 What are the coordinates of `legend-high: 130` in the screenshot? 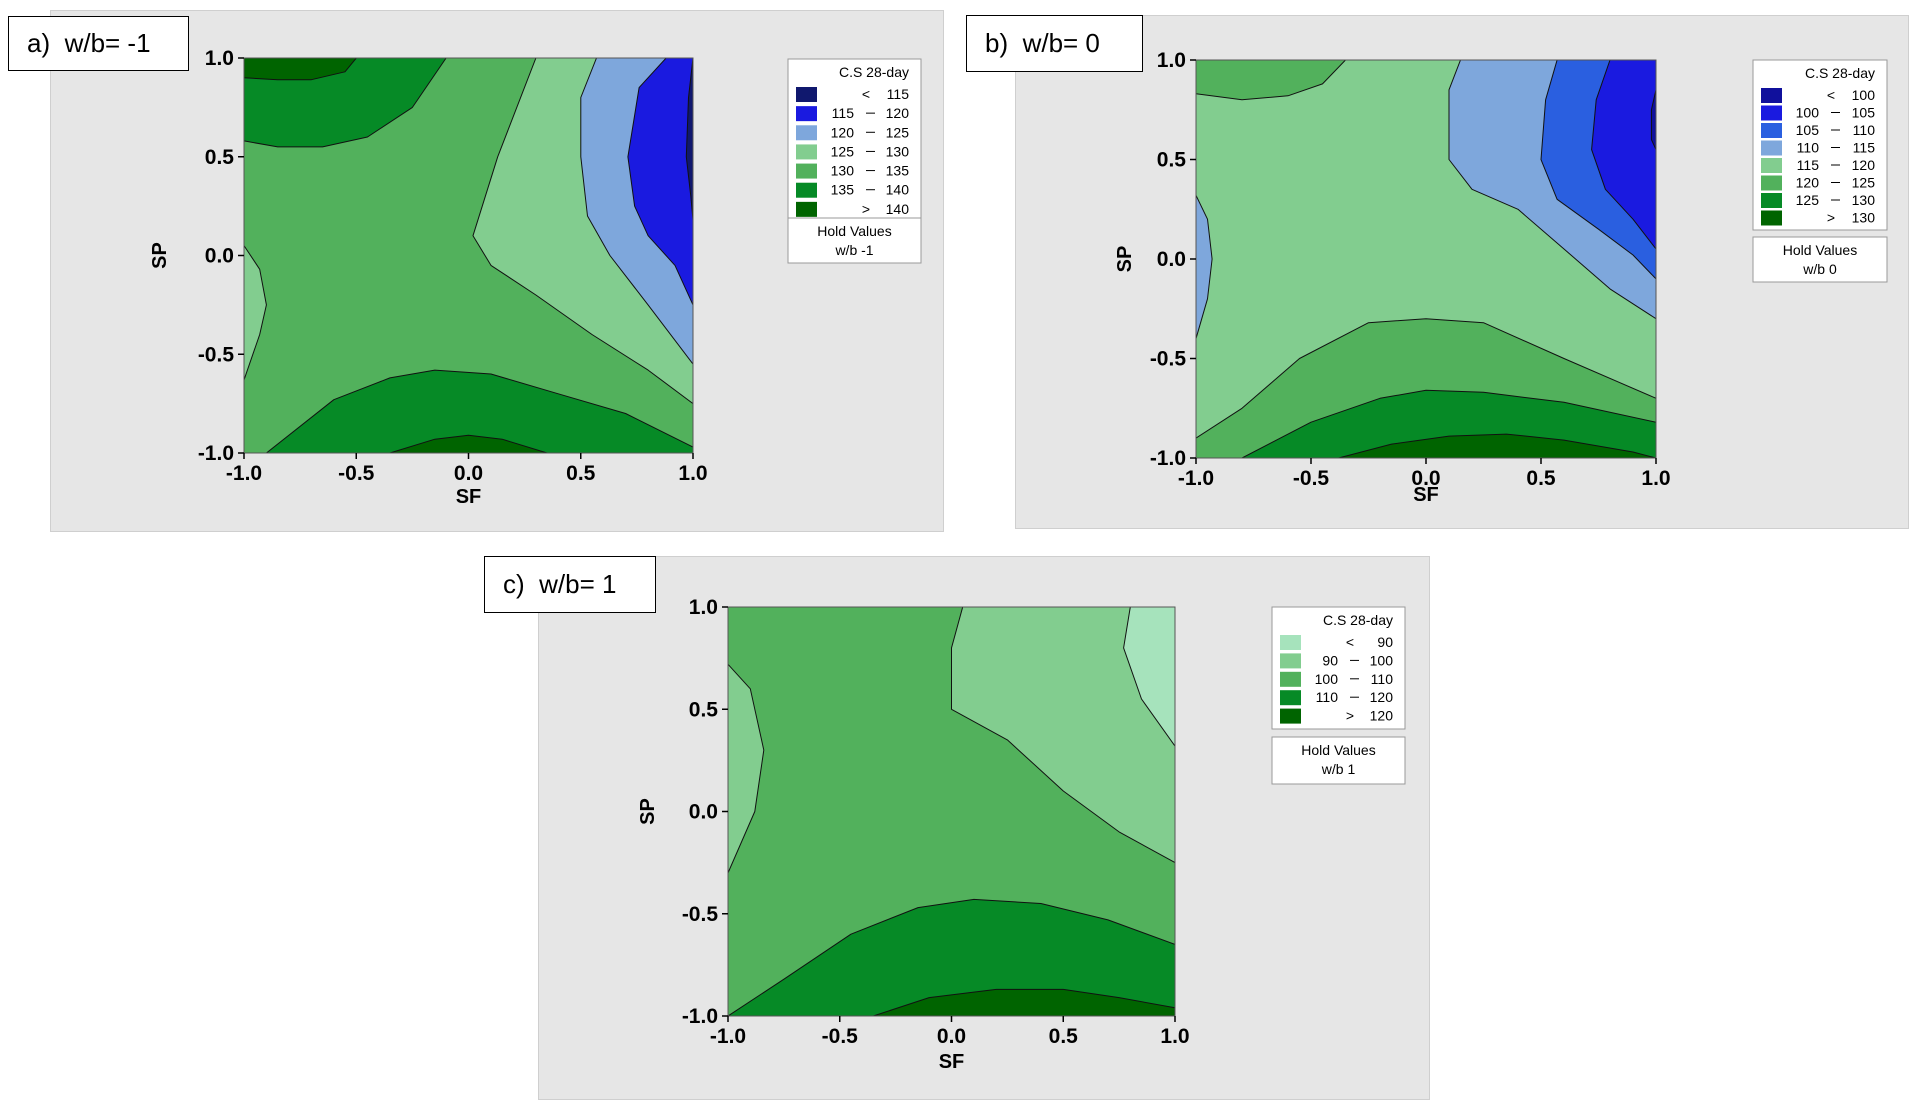 It's located at (1864, 200).